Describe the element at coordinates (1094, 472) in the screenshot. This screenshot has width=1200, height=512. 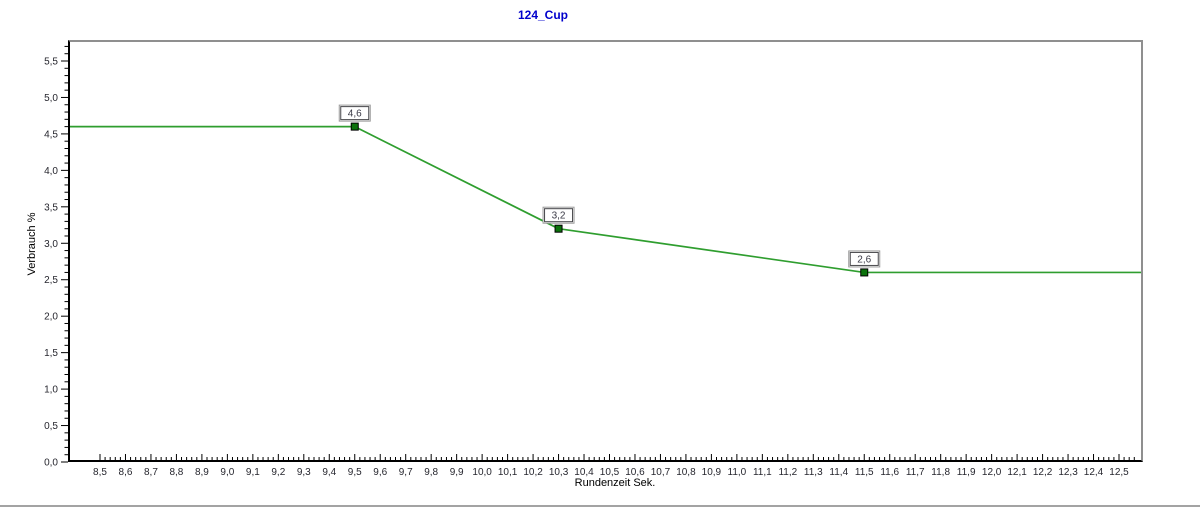
I see `x-tick-label: 12,4` at that location.